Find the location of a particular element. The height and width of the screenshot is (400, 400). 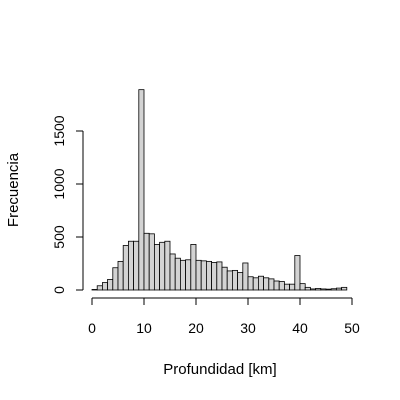

y-tick-label: 1500 is located at coordinates (59, 130).